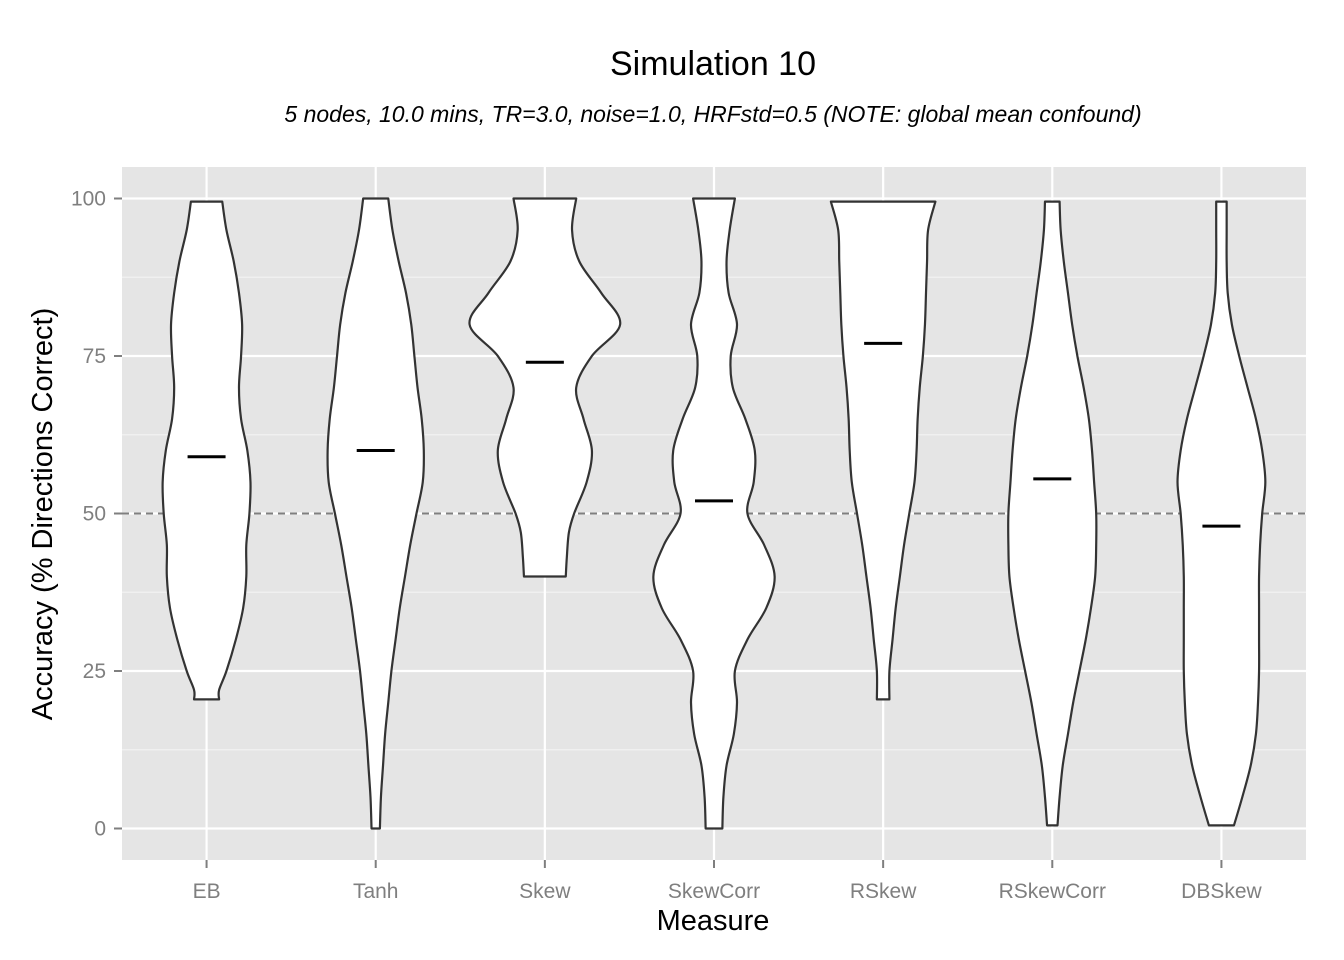 This screenshot has height=960, width=1344. I want to click on x-tick-label: RSkew, so click(883, 891).